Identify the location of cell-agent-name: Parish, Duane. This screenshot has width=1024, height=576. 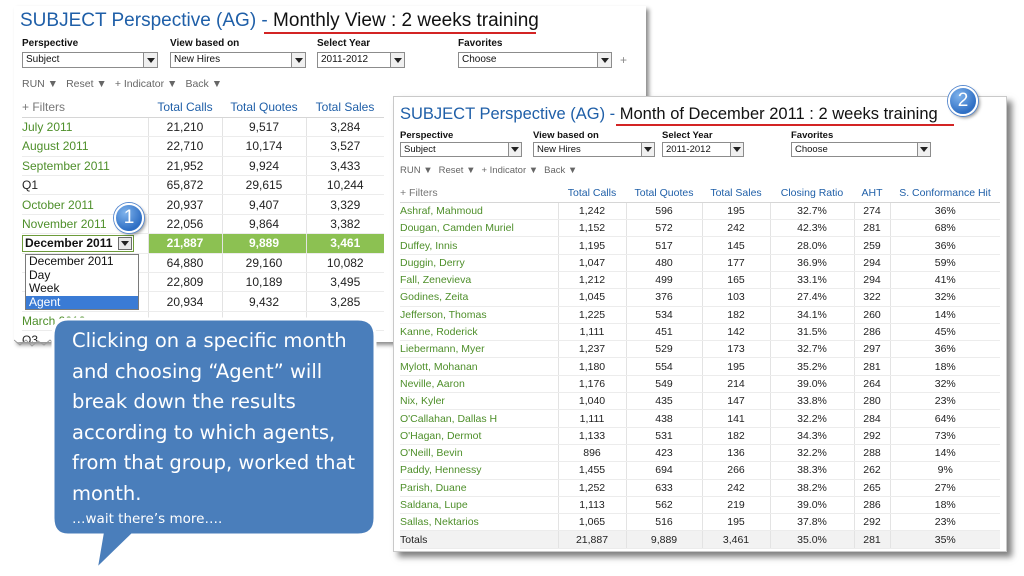
(479, 488).